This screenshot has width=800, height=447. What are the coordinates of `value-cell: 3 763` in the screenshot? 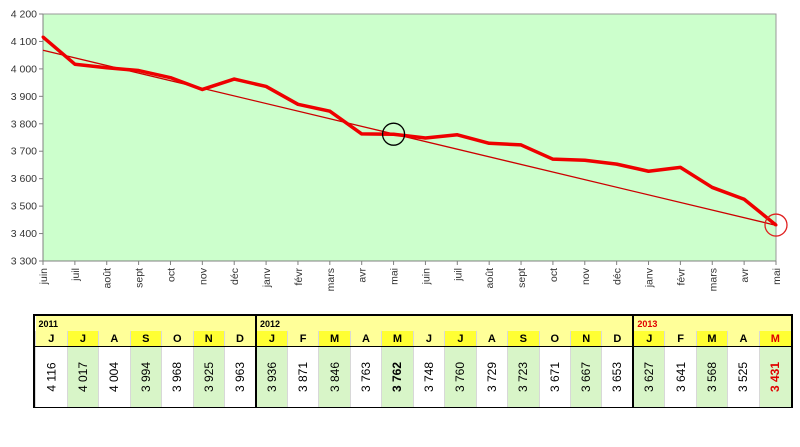 It's located at (365, 376).